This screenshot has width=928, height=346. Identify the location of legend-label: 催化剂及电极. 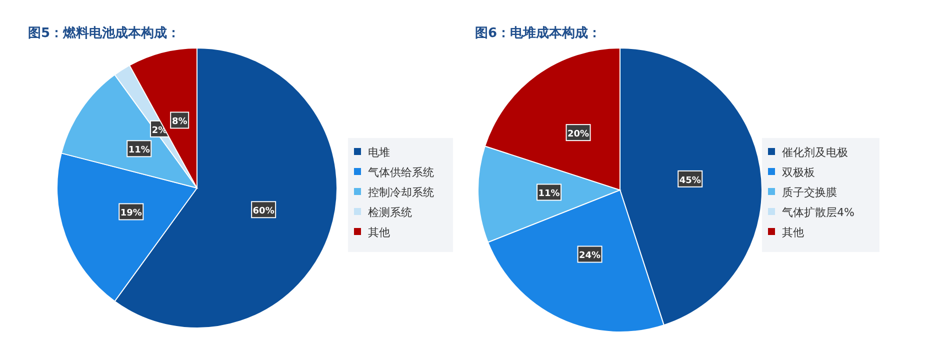
(815, 152).